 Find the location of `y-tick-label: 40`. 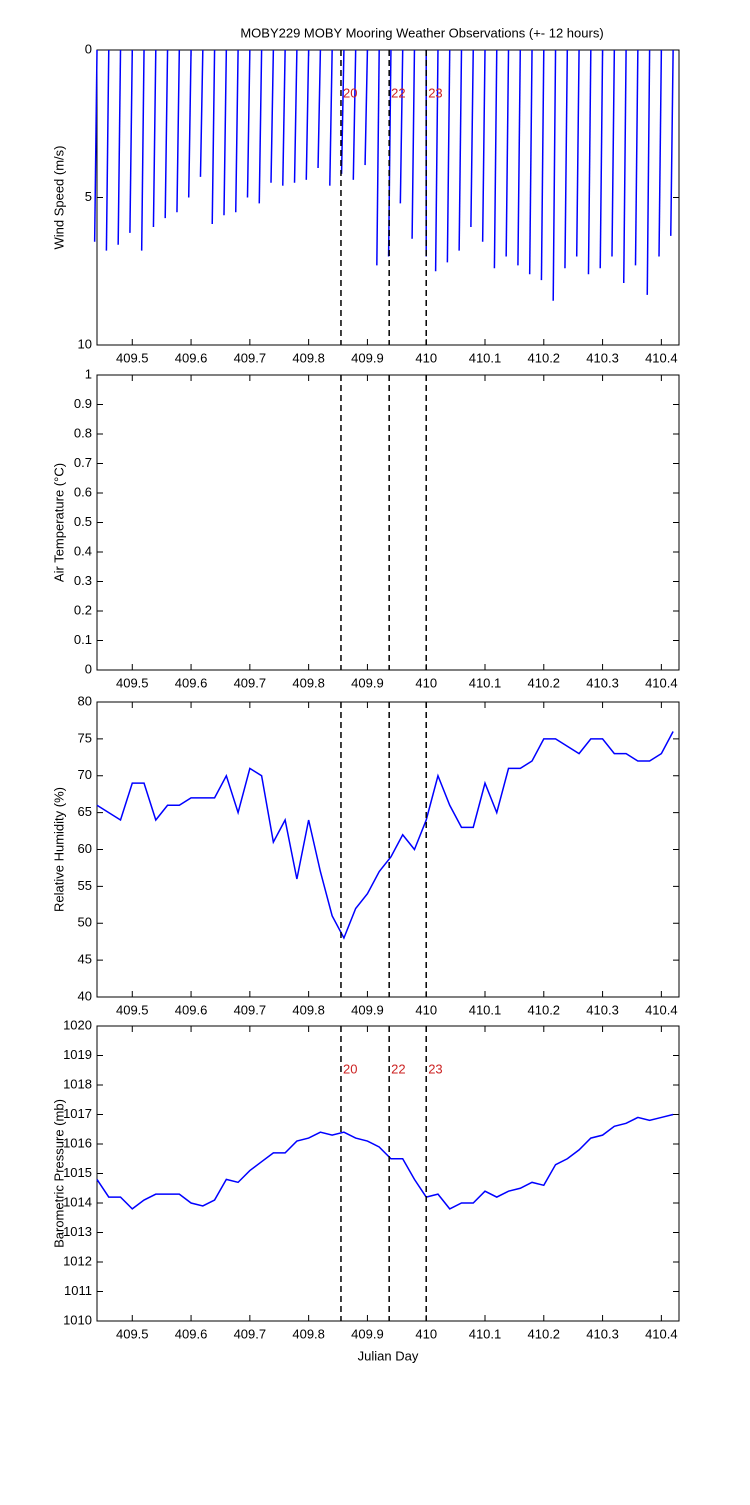

y-tick-label: 40 is located at coordinates (85, 995).